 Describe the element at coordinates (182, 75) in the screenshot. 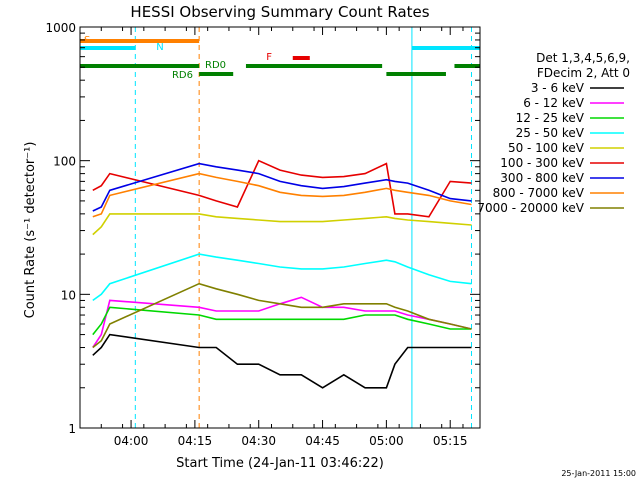

I see `flag-label-rd6: RD6` at that location.